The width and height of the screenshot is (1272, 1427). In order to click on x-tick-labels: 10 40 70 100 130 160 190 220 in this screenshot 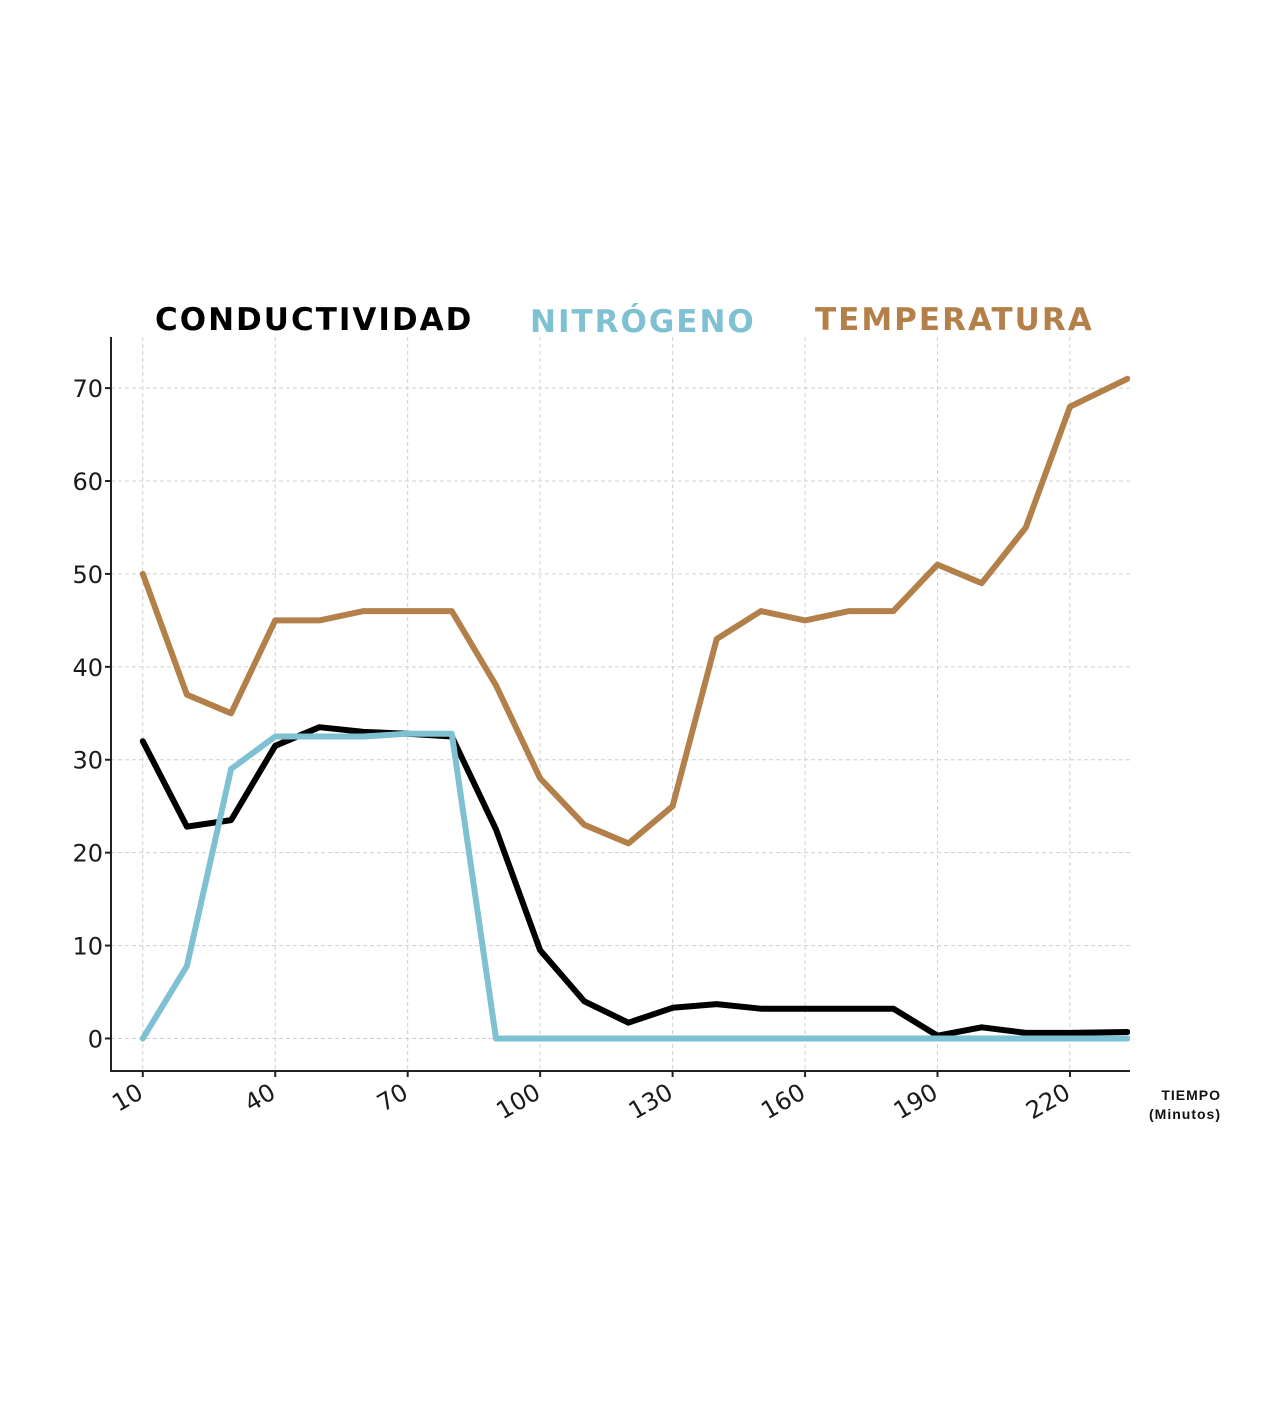, I will do `click(591, 1098)`.